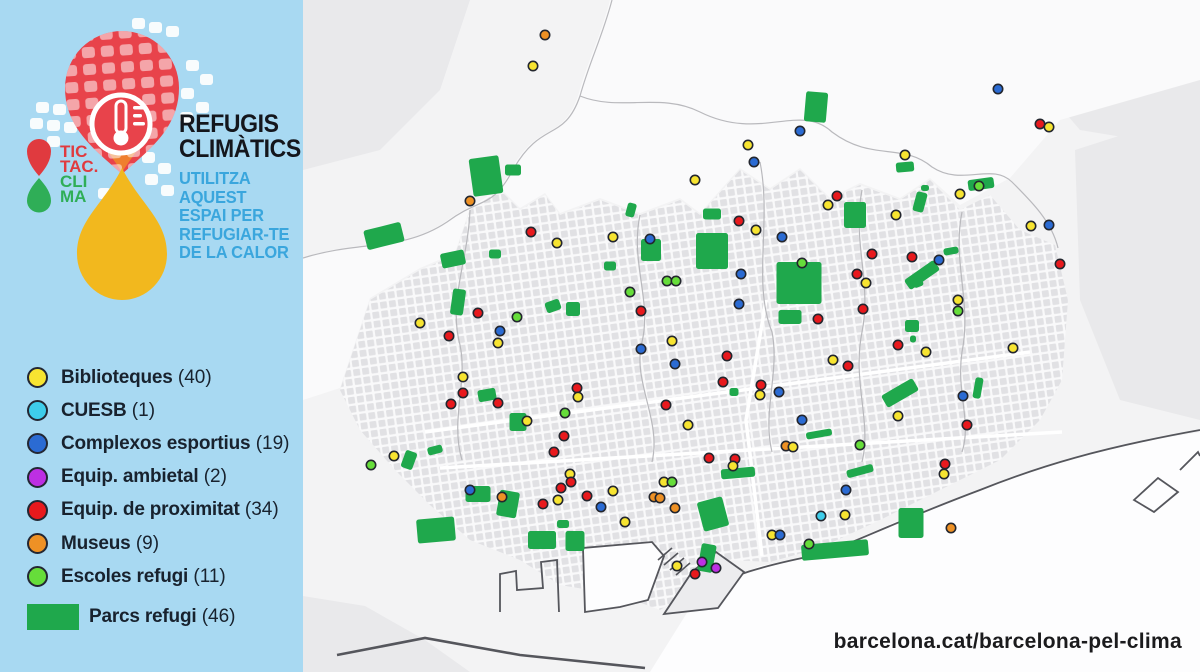  Describe the element at coordinates (821, 516) in the screenshot. I see `marker-cuesb` at that location.